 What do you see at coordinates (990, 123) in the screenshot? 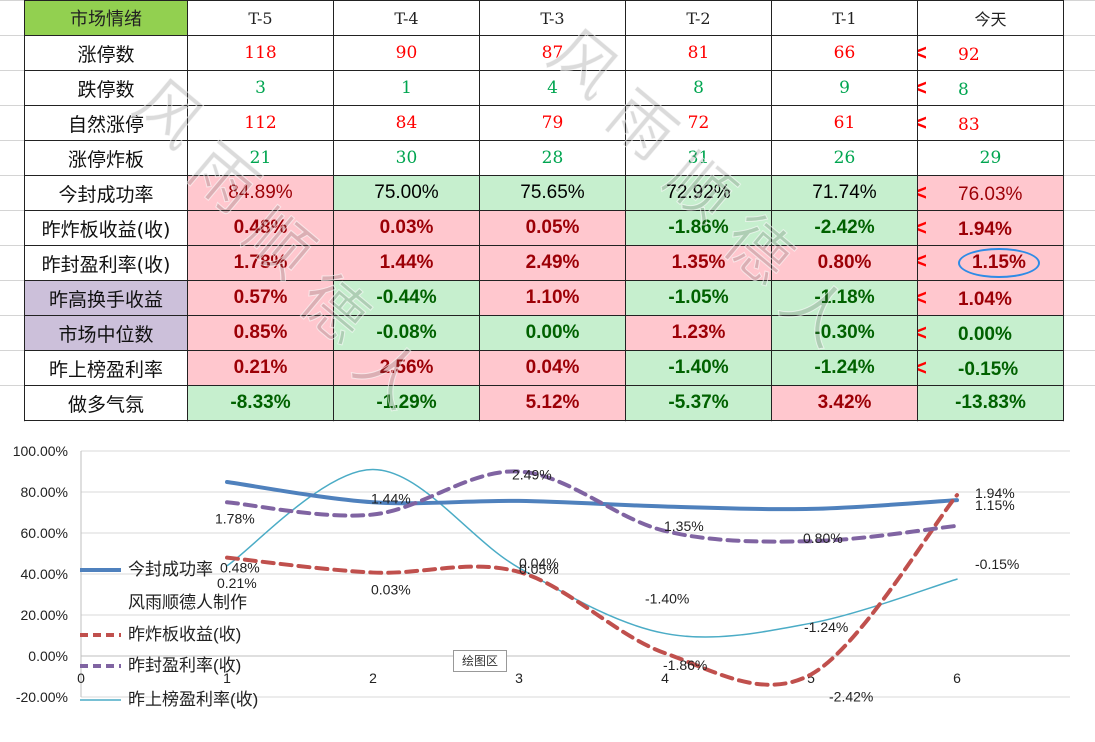
I see `table-cell: <83` at bounding box center [990, 123].